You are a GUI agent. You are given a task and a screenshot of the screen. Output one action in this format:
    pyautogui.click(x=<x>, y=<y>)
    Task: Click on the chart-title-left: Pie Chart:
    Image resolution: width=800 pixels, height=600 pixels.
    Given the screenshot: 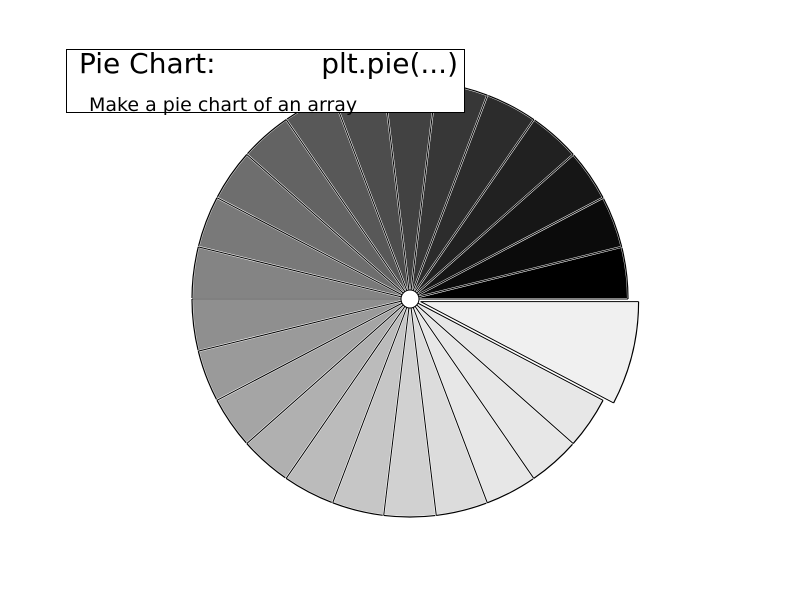 What is the action you would take?
    pyautogui.click(x=147, y=63)
    